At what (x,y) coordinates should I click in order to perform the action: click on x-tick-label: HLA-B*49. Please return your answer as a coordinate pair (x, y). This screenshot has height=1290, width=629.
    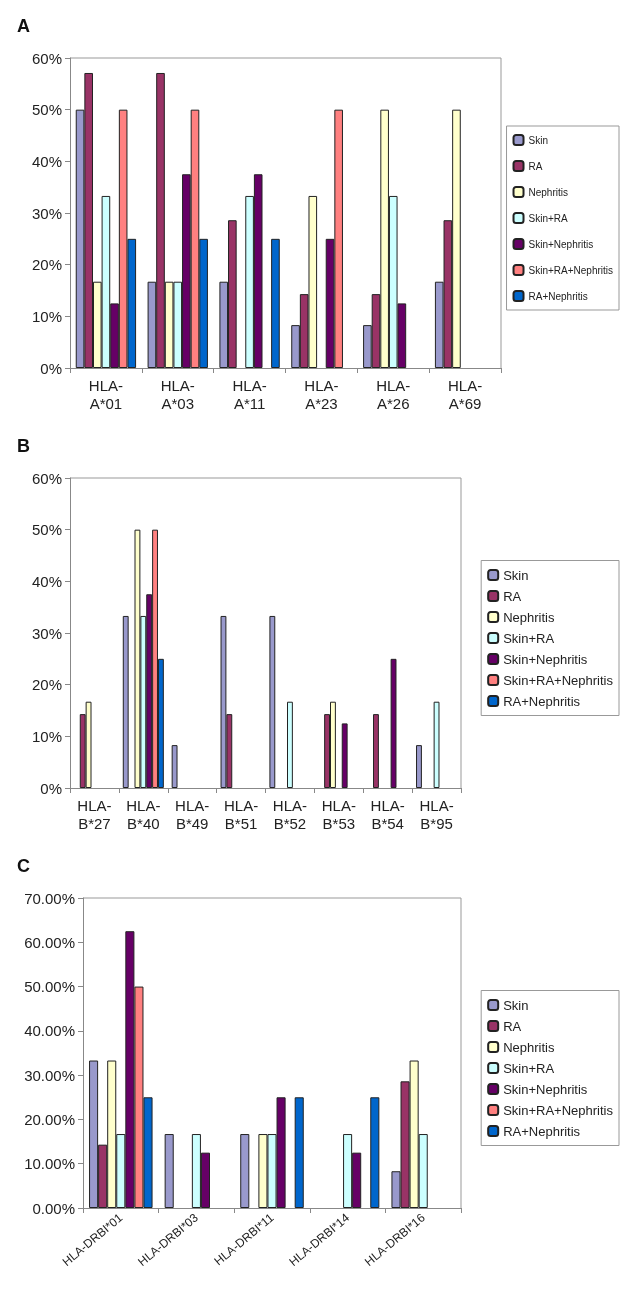
    Looking at the image, I should click on (192, 814).